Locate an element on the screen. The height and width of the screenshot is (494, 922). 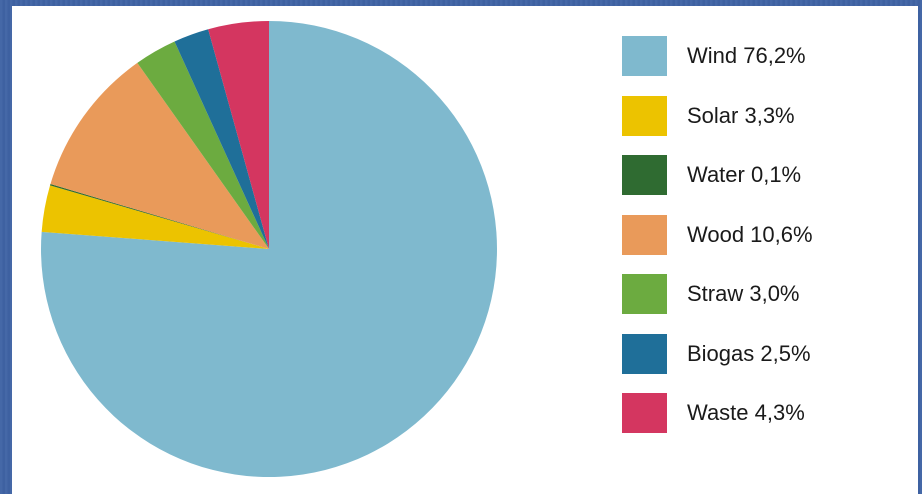
legend-item-water: Water 0,1% is located at coordinates (717, 175).